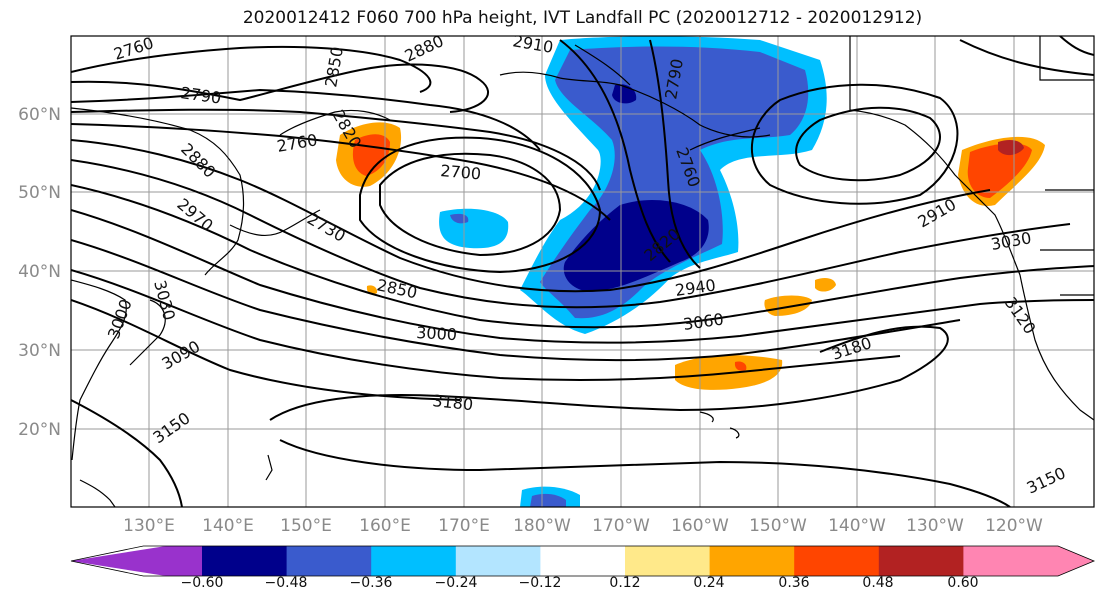  I want to click on colorbar, so click(583, 561).